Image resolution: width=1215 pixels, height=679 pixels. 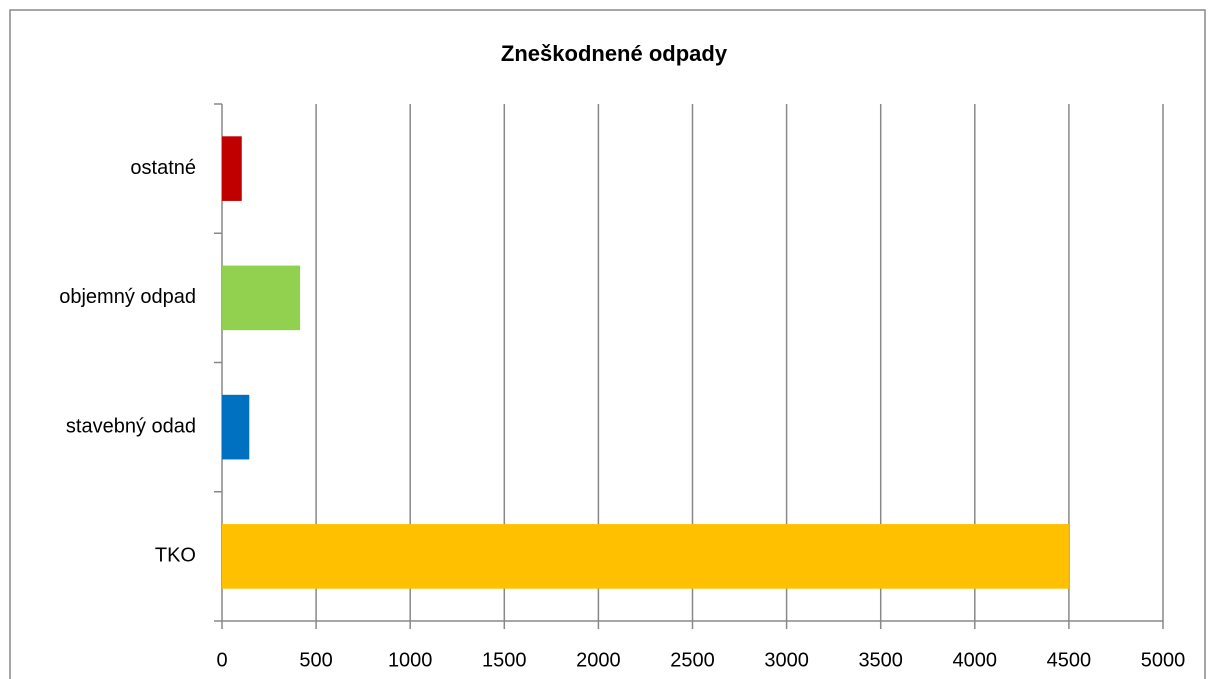 I want to click on x-tick-label: 500, so click(x=315, y=660).